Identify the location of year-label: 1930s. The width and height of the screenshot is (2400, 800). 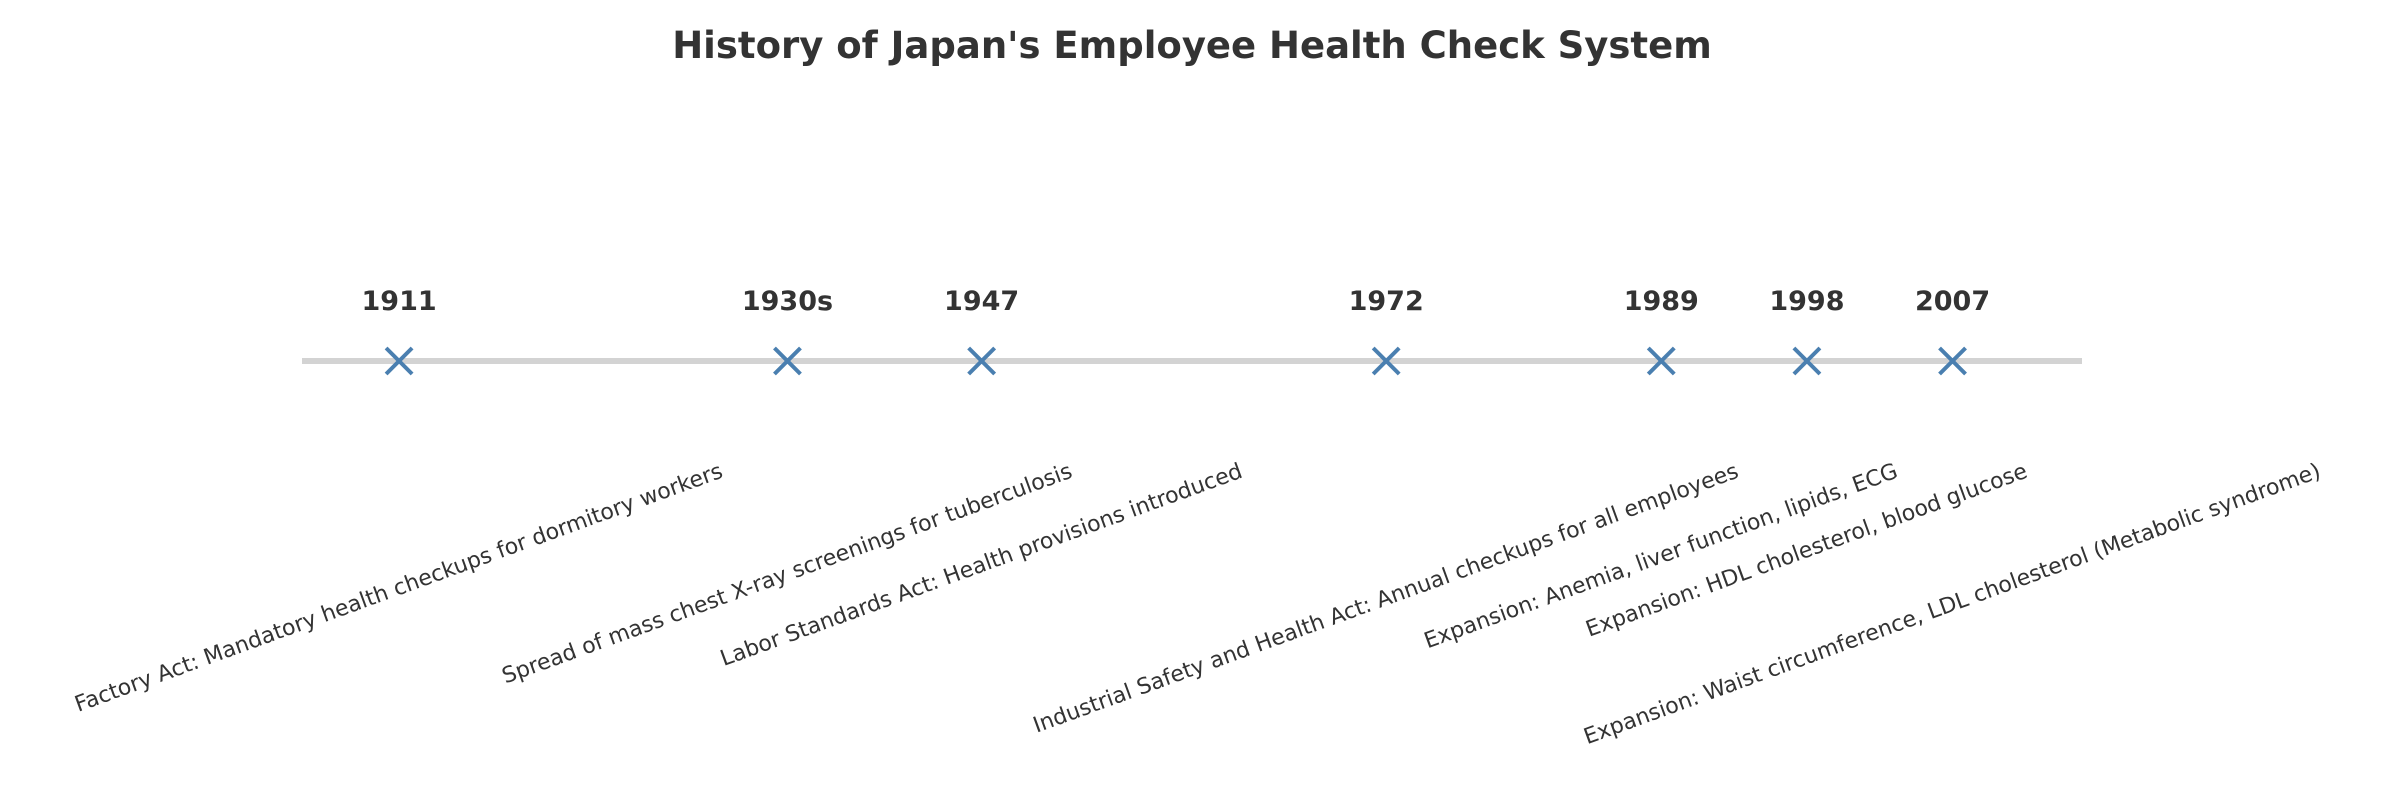
(787, 301).